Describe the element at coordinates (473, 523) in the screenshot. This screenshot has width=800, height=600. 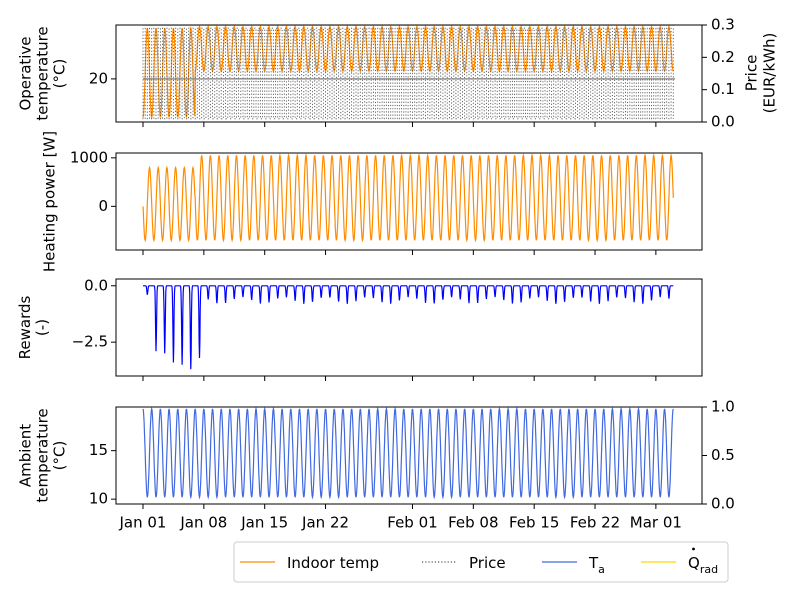
I see `x-tick-label: Feb 08` at that location.